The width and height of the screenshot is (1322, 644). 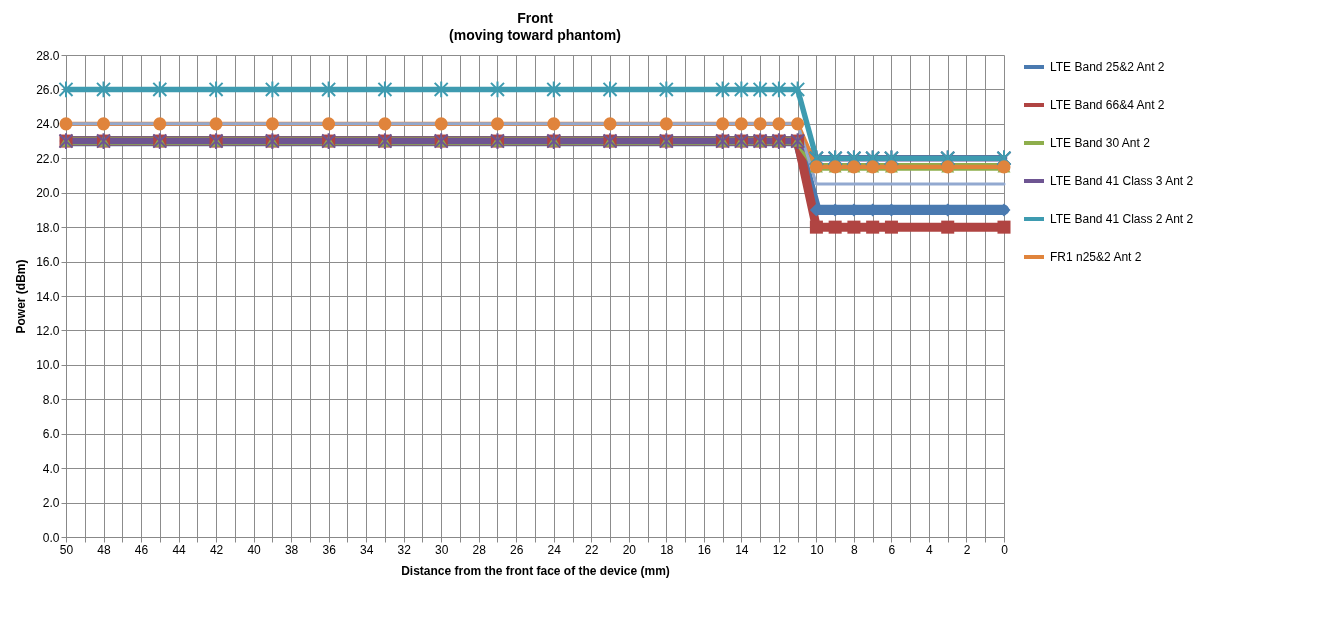 What do you see at coordinates (48, 365) in the screenshot?
I see `y-tick-label: 10.0` at bounding box center [48, 365].